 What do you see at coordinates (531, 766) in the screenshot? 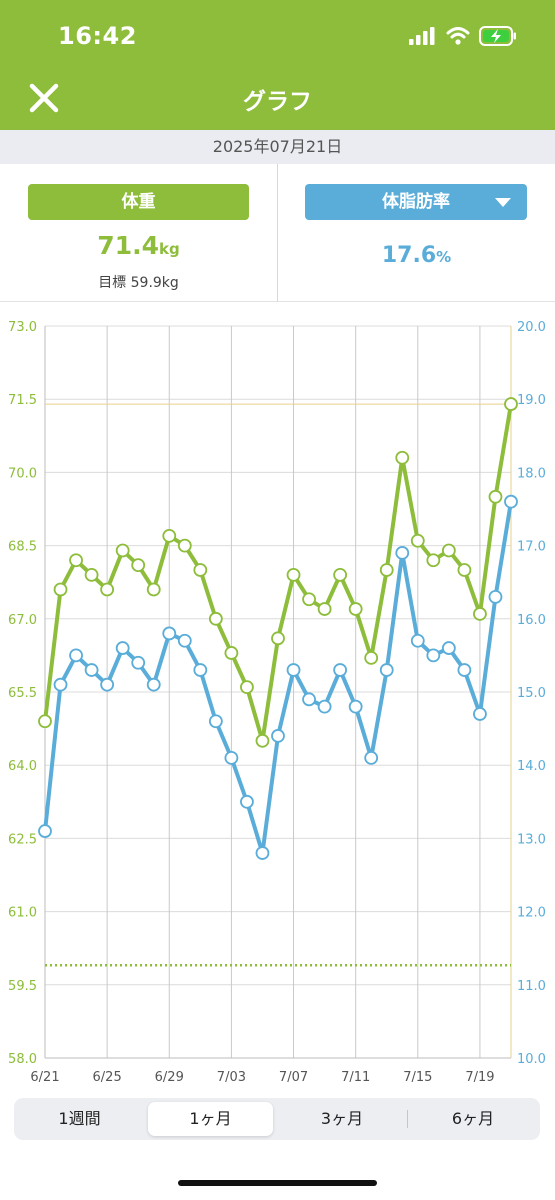
I see `right-tick-label: 14.0` at bounding box center [531, 766].